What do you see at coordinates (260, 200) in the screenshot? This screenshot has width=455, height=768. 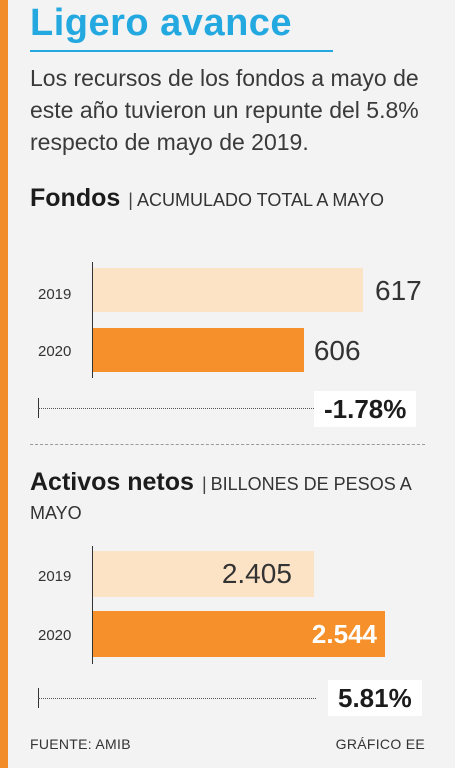 I see `fondos-subtitle: ACUMULADO TOTAL A MAYO` at bounding box center [260, 200].